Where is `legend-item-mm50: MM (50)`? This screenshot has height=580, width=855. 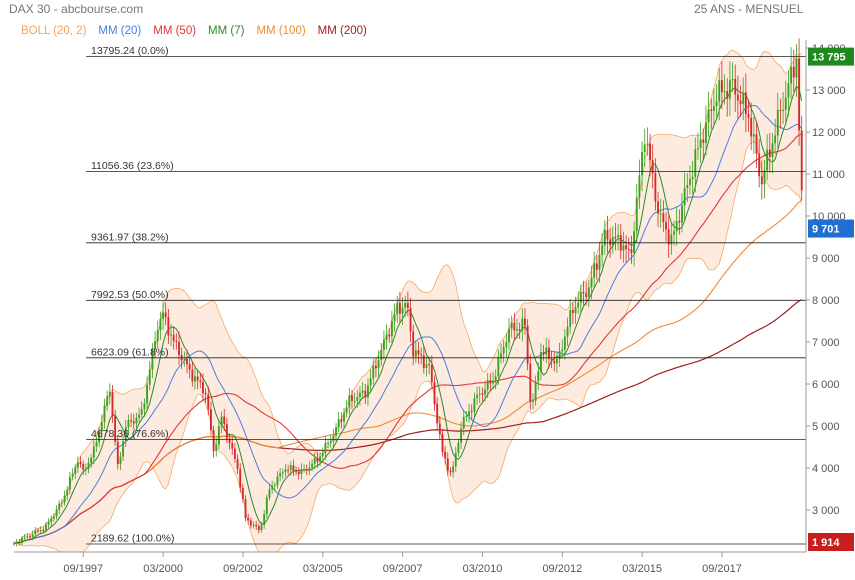
legend-item-mm50: MM (50) is located at coordinates (175, 31).